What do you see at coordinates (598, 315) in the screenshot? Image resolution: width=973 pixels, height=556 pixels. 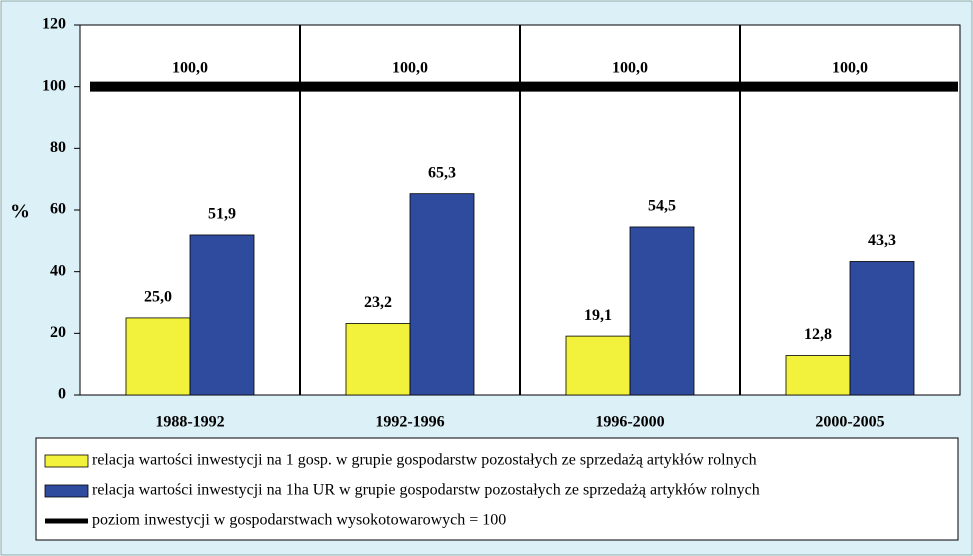 I see `data-label: 19,1` at bounding box center [598, 315].